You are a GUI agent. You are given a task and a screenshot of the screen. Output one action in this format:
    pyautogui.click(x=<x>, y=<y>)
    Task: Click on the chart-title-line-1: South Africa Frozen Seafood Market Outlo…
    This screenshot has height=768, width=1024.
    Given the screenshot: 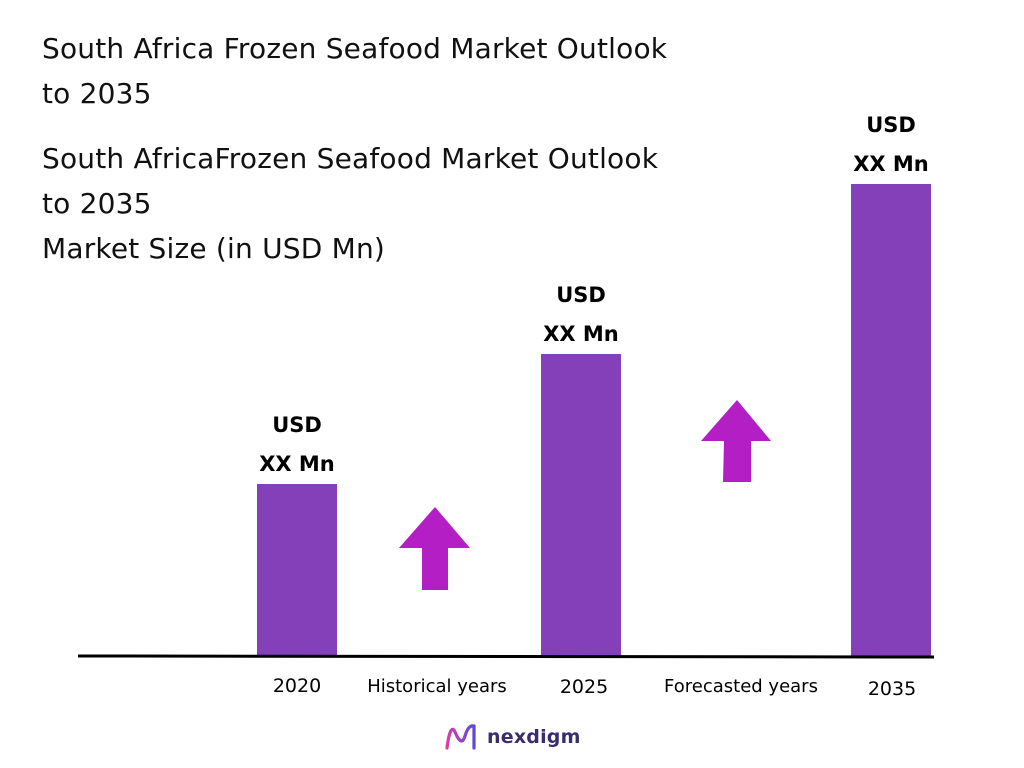 What is the action you would take?
    pyautogui.click(x=355, y=48)
    